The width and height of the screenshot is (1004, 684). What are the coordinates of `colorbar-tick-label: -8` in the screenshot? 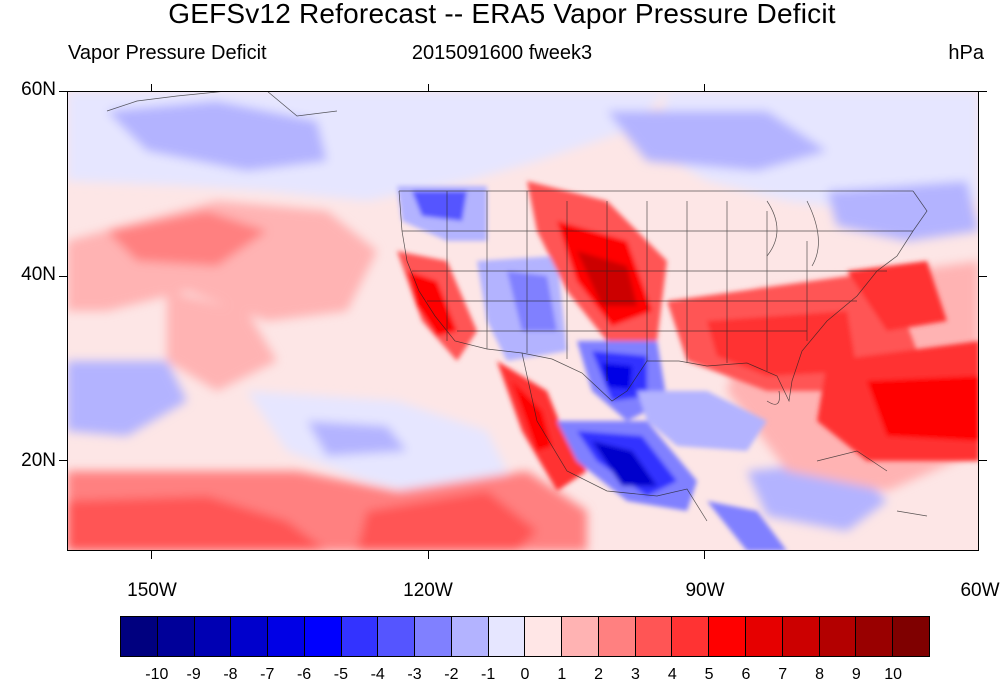 It's located at (230, 674).